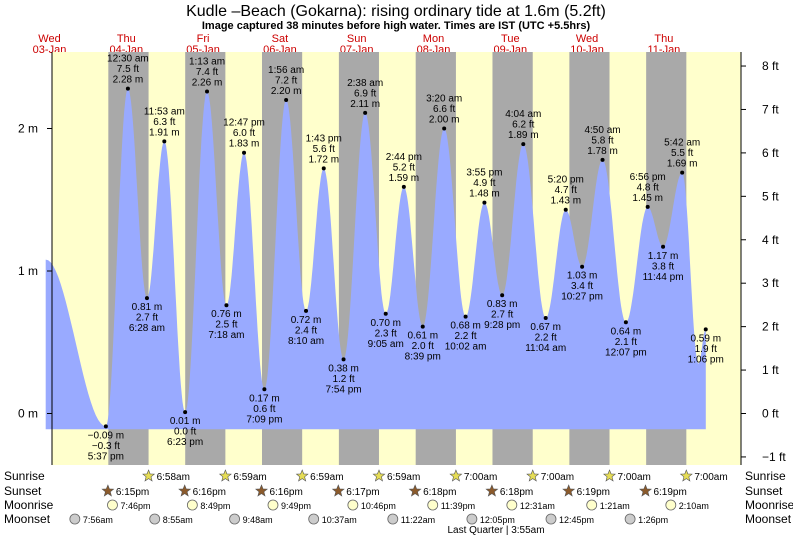  Describe the element at coordinates (286, 83) in the screenshot. I see `tide-extreme: 1:56 am7.2 ft2.20 m` at that location.